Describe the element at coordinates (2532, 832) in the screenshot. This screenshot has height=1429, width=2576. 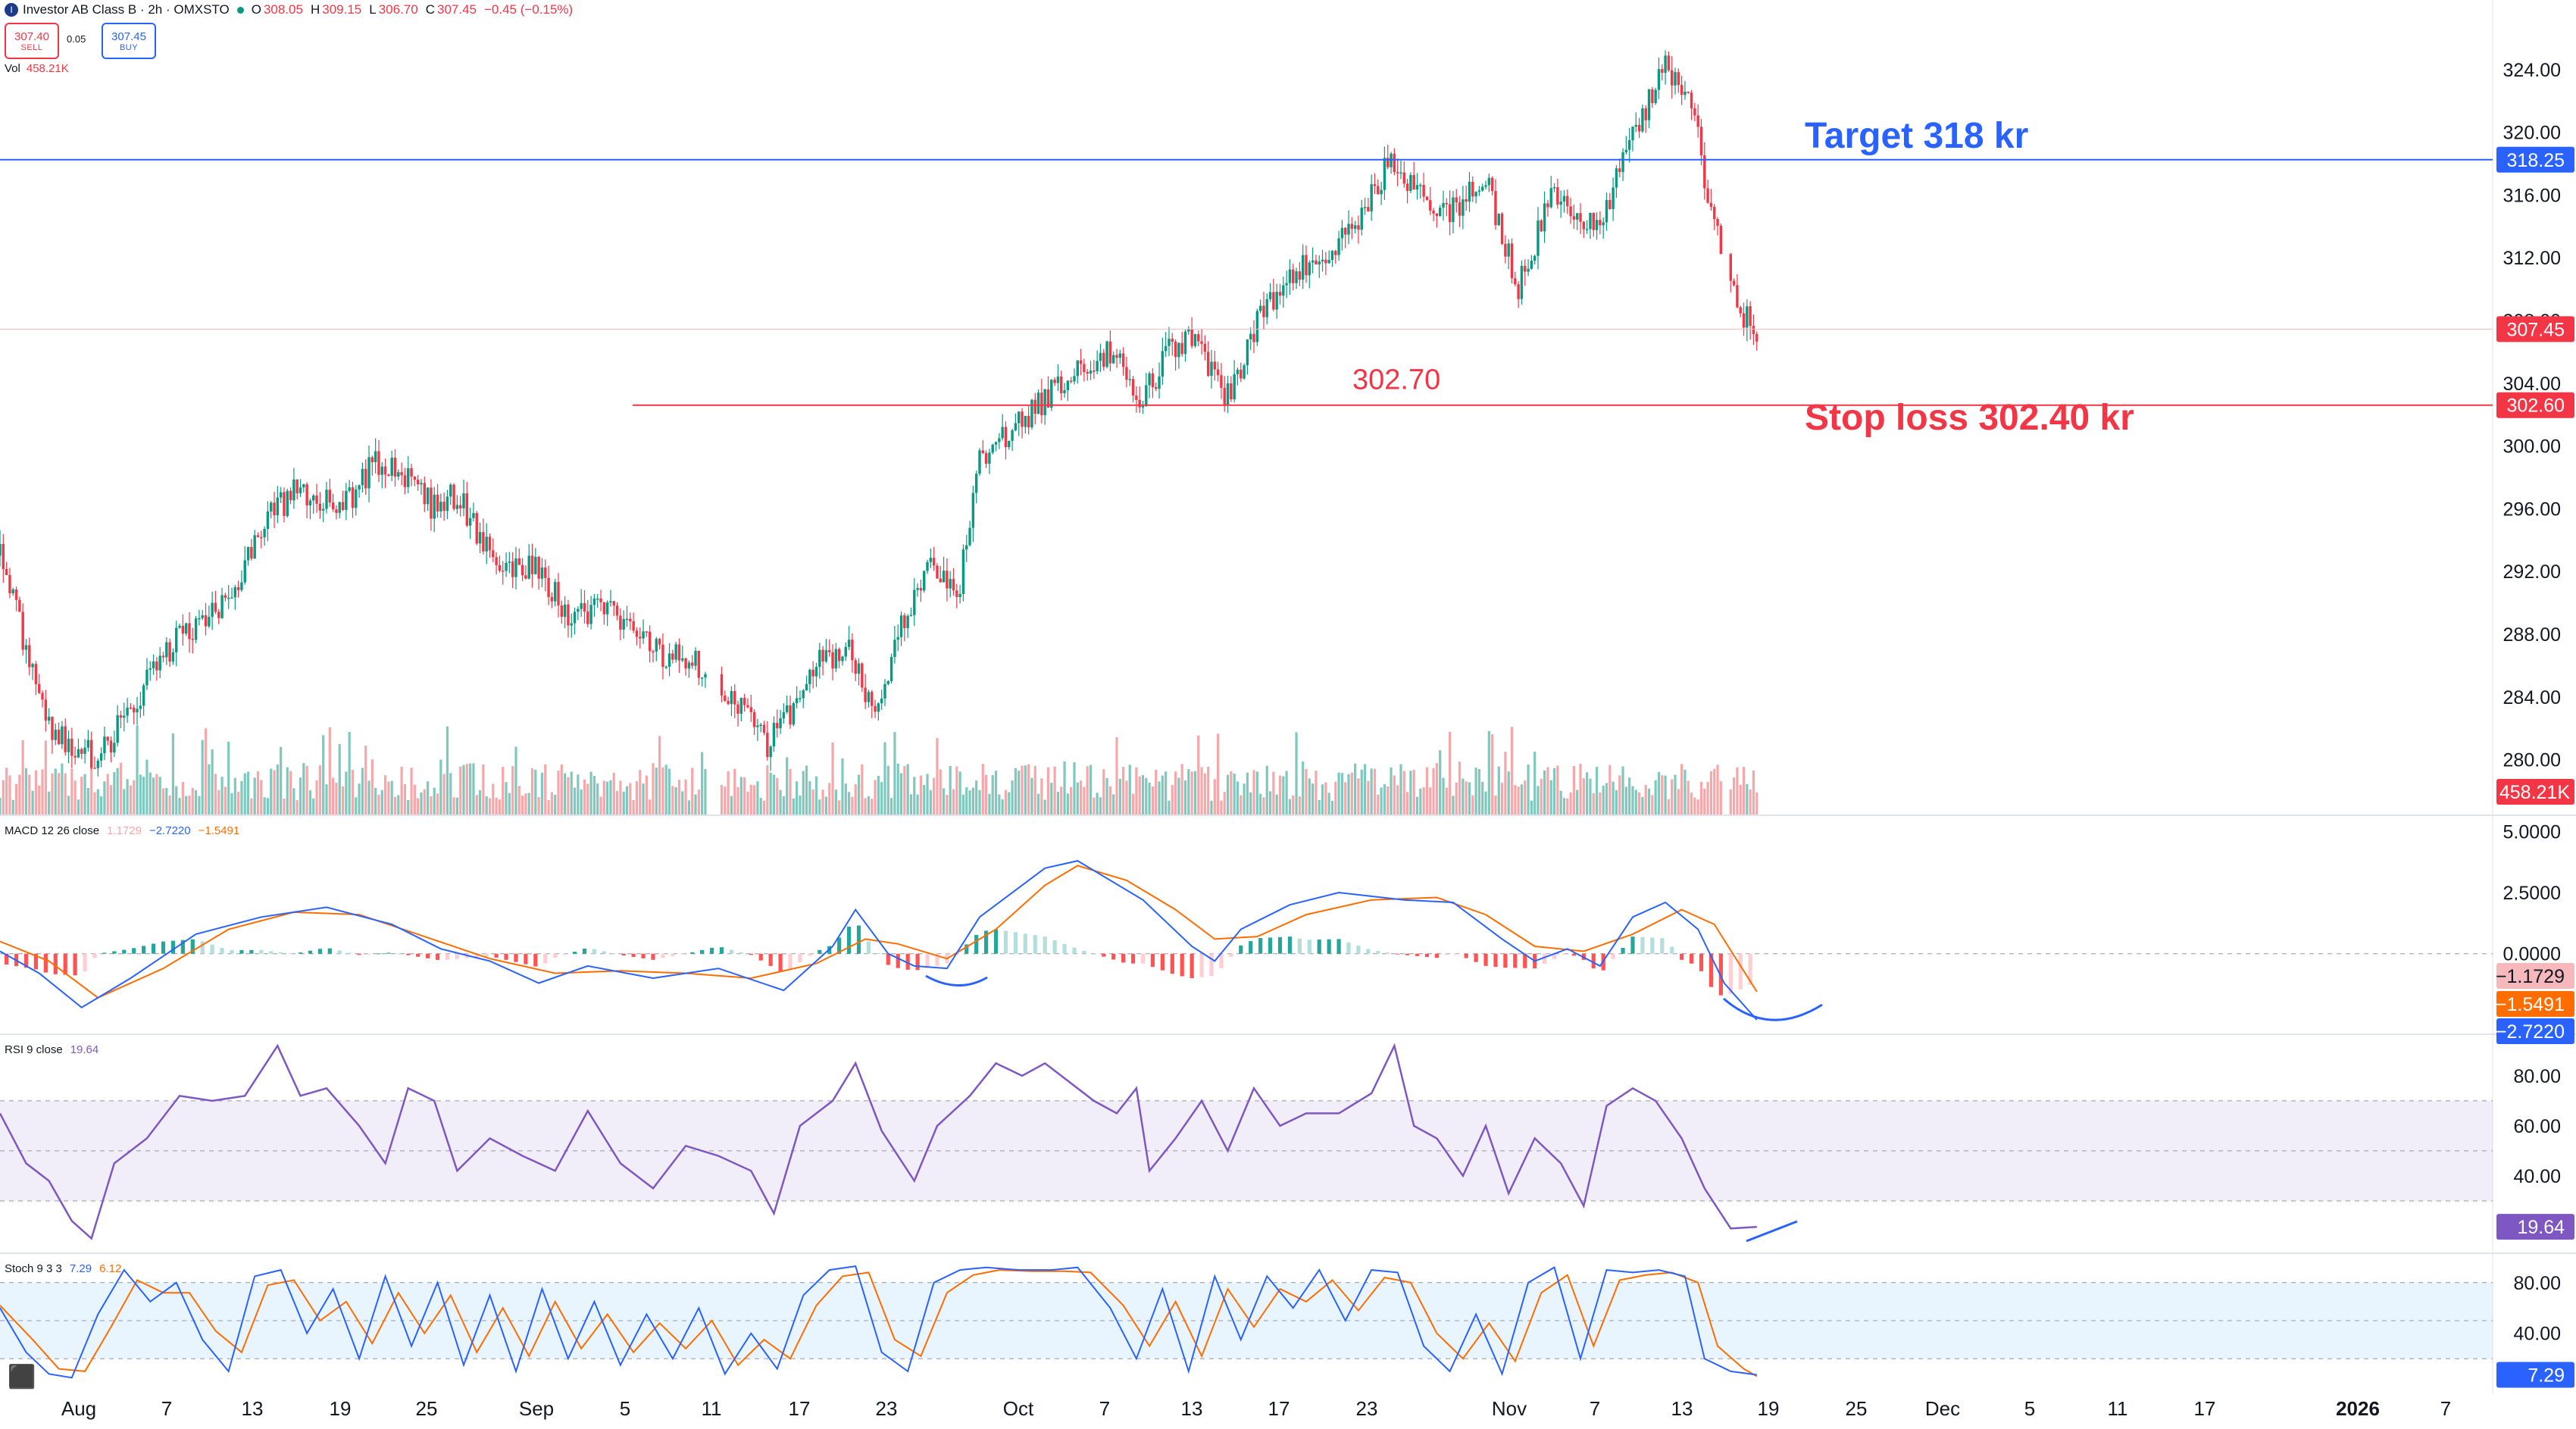
I see `macd-tick-label: 5.0000` at that location.